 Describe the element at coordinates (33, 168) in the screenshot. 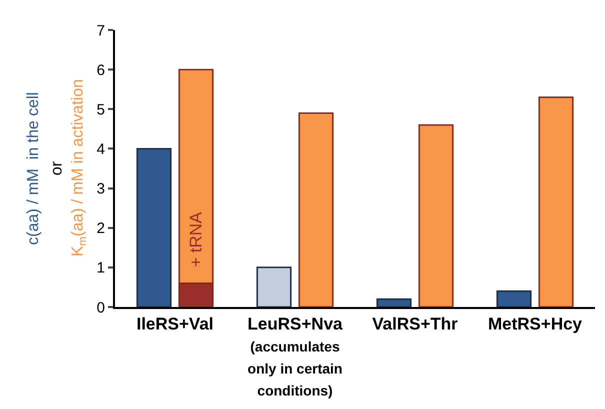

I see `y-axis-title: c(aa) / mM in the cell` at that location.